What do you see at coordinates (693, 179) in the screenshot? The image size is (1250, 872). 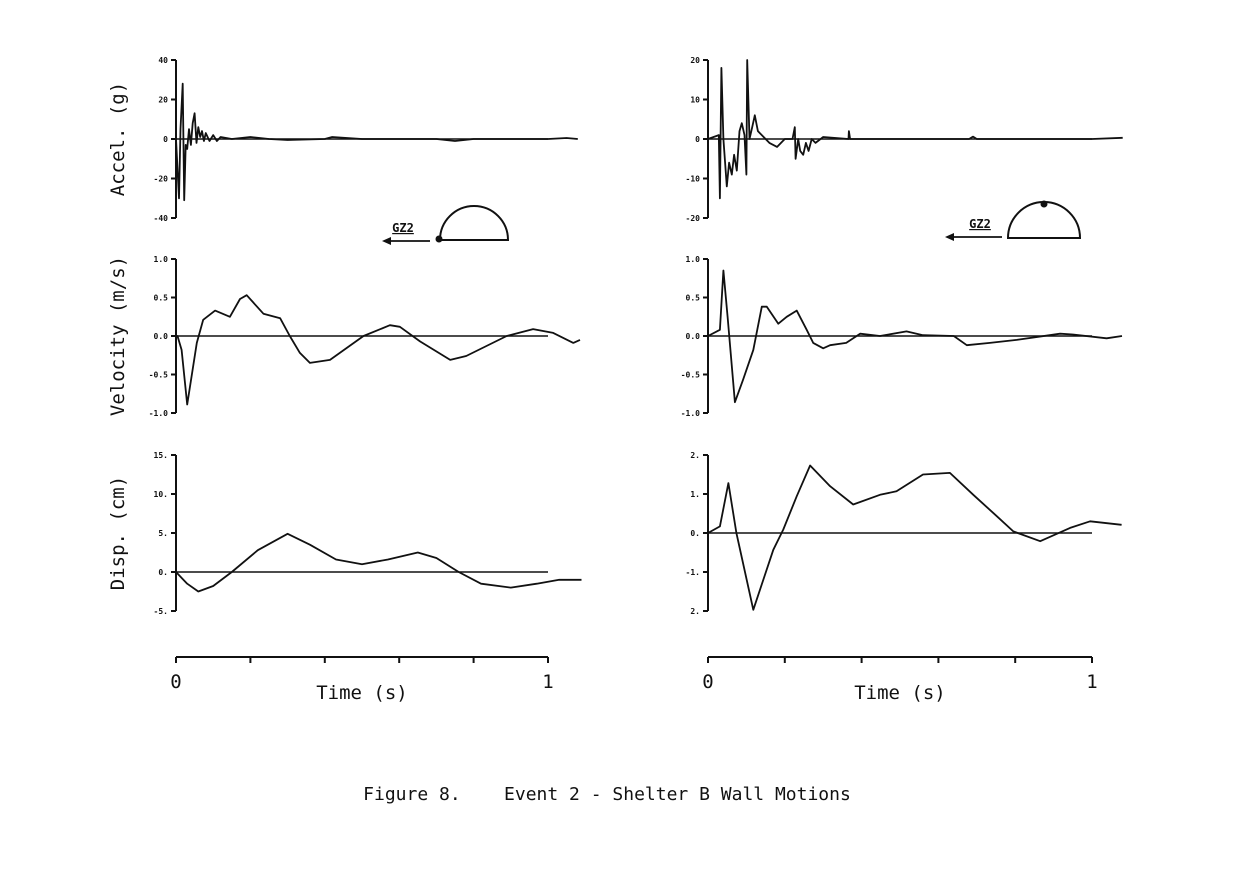 I see `y-tick-label: -10` at bounding box center [693, 179].